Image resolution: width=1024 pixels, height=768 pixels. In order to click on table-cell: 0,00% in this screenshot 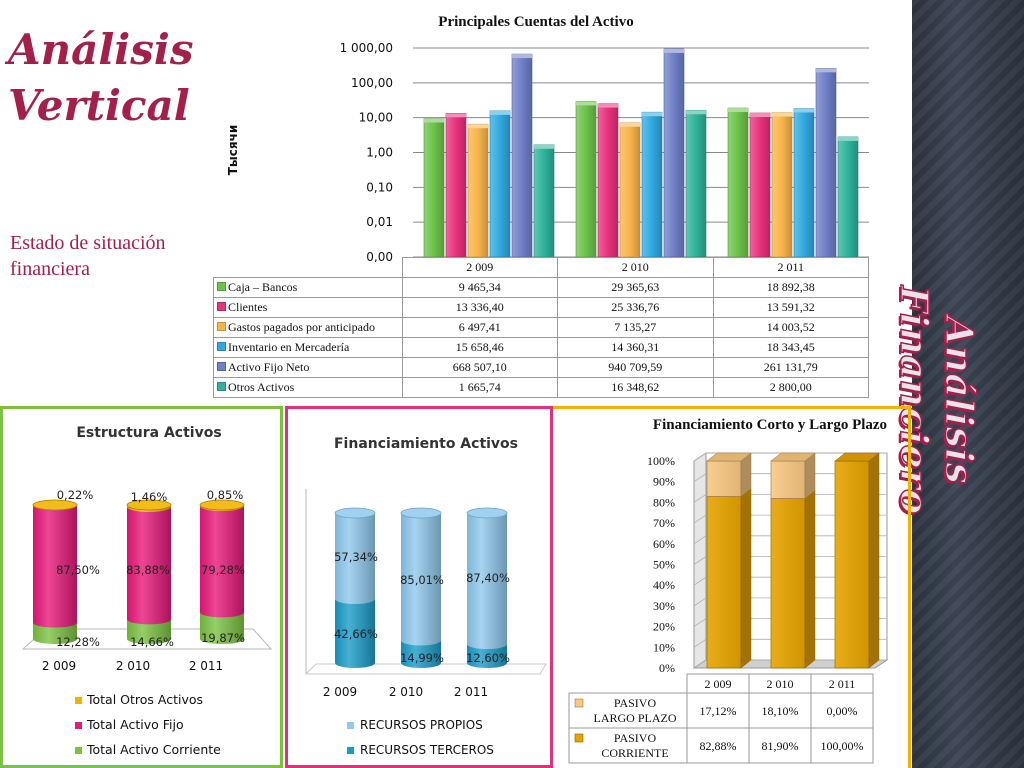, I will do `click(842, 711)`.